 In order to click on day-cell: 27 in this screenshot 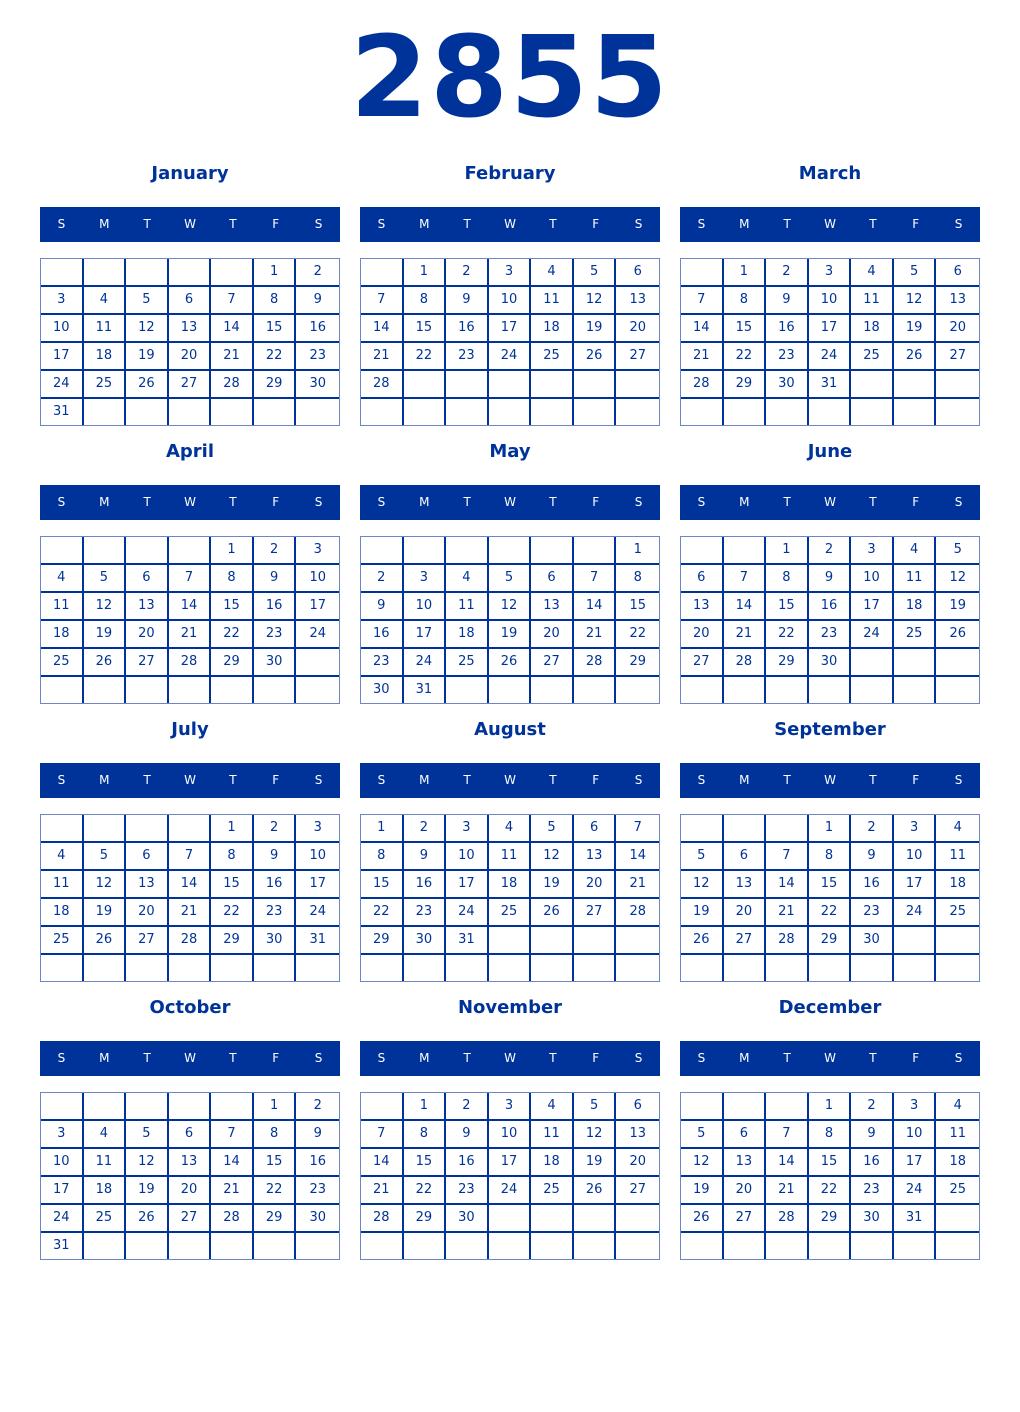, I will do `click(637, 1191)`.